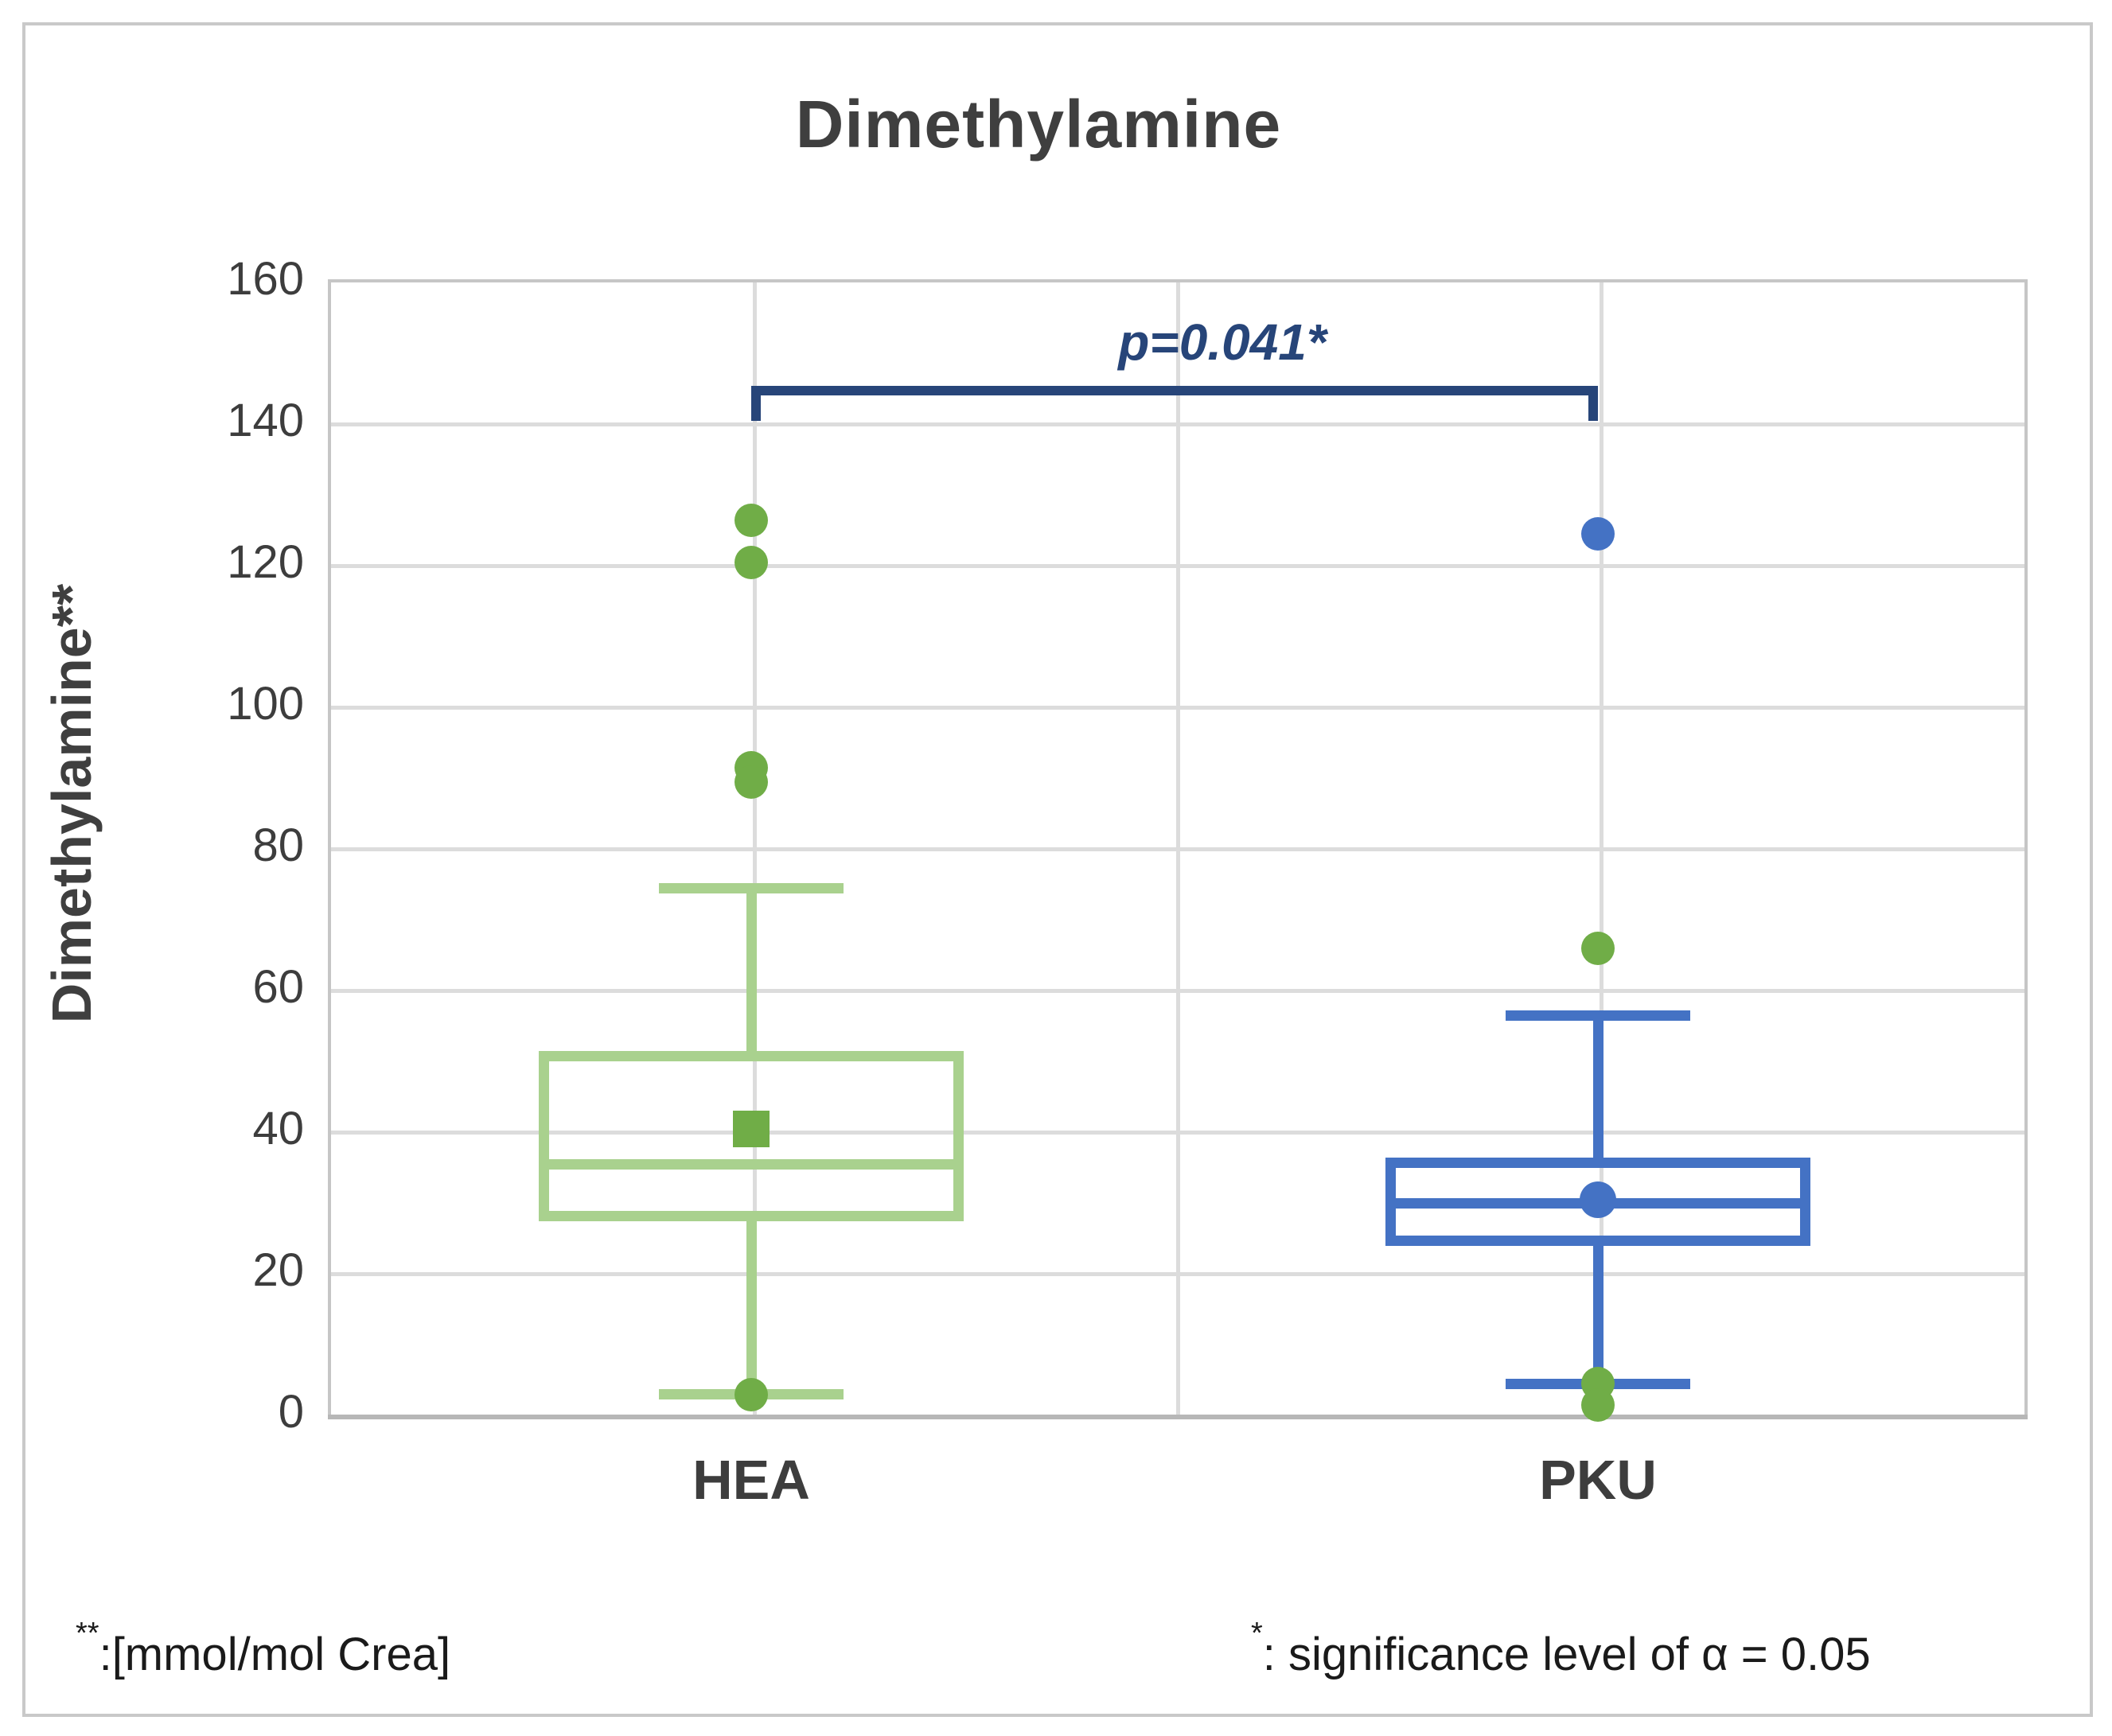  Describe the element at coordinates (1038, 124) in the screenshot. I see `chart-title: Dimethylamine` at that location.